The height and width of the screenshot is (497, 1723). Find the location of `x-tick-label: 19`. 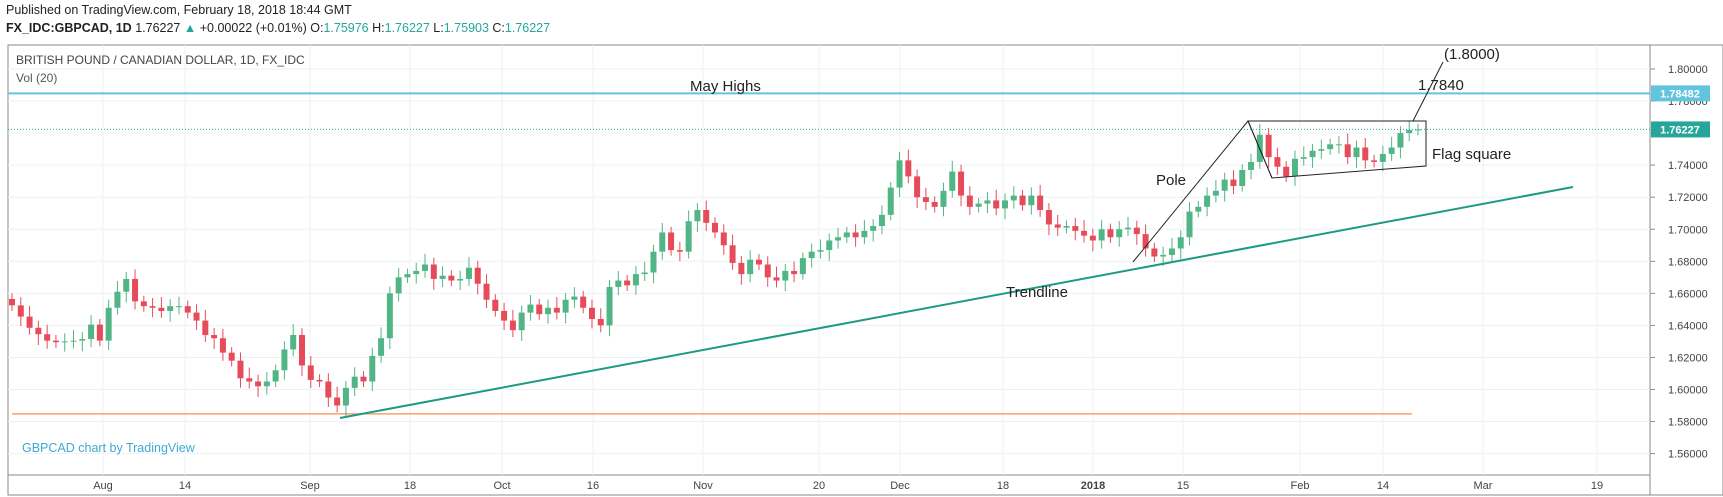

x-tick-label: 19 is located at coordinates (1597, 486).